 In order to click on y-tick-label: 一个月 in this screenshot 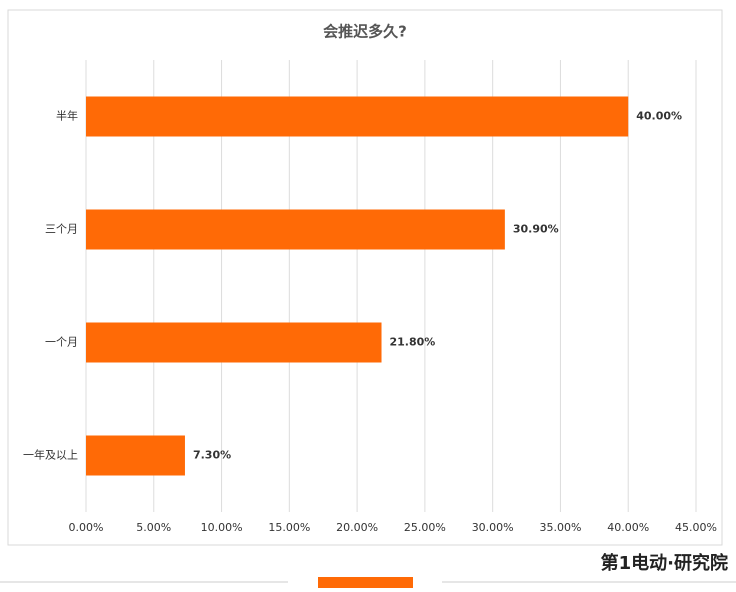, I will do `click(61, 342)`.